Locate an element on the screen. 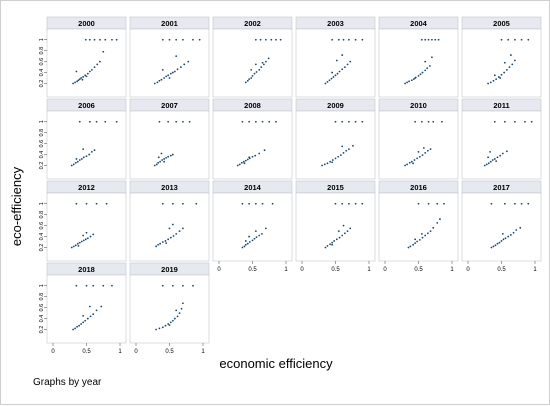 This screenshot has height=406, width=550. panel-2009: 2009 is located at coordinates (335, 139).